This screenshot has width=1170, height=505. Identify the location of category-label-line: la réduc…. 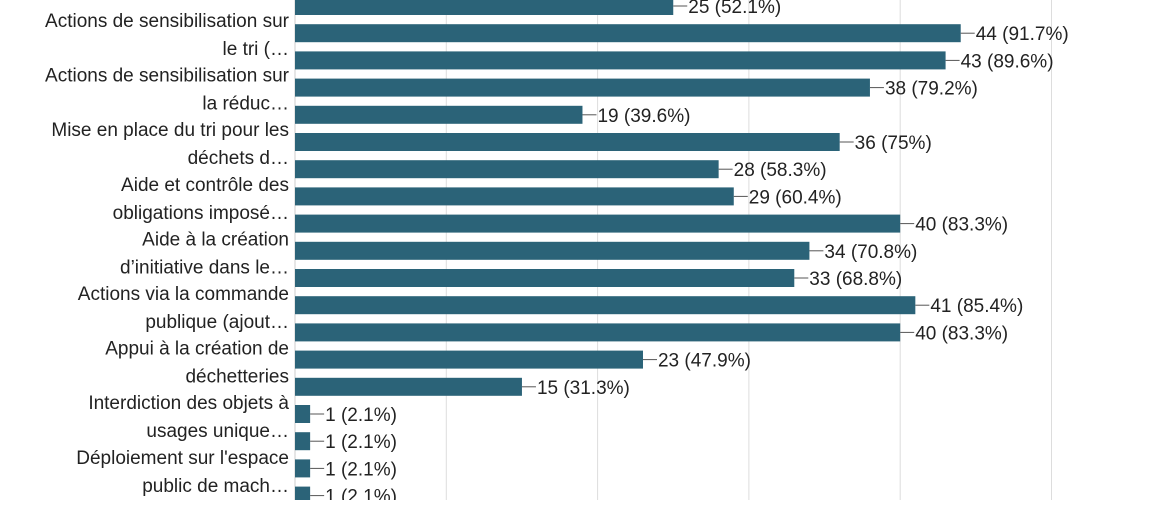
(245, 104).